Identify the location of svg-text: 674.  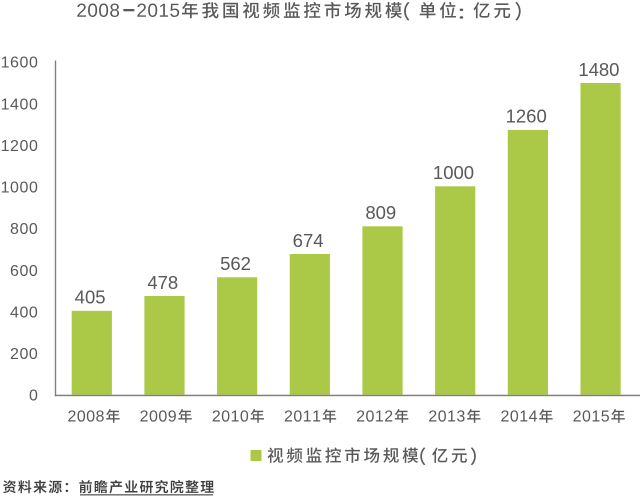
(308, 240).